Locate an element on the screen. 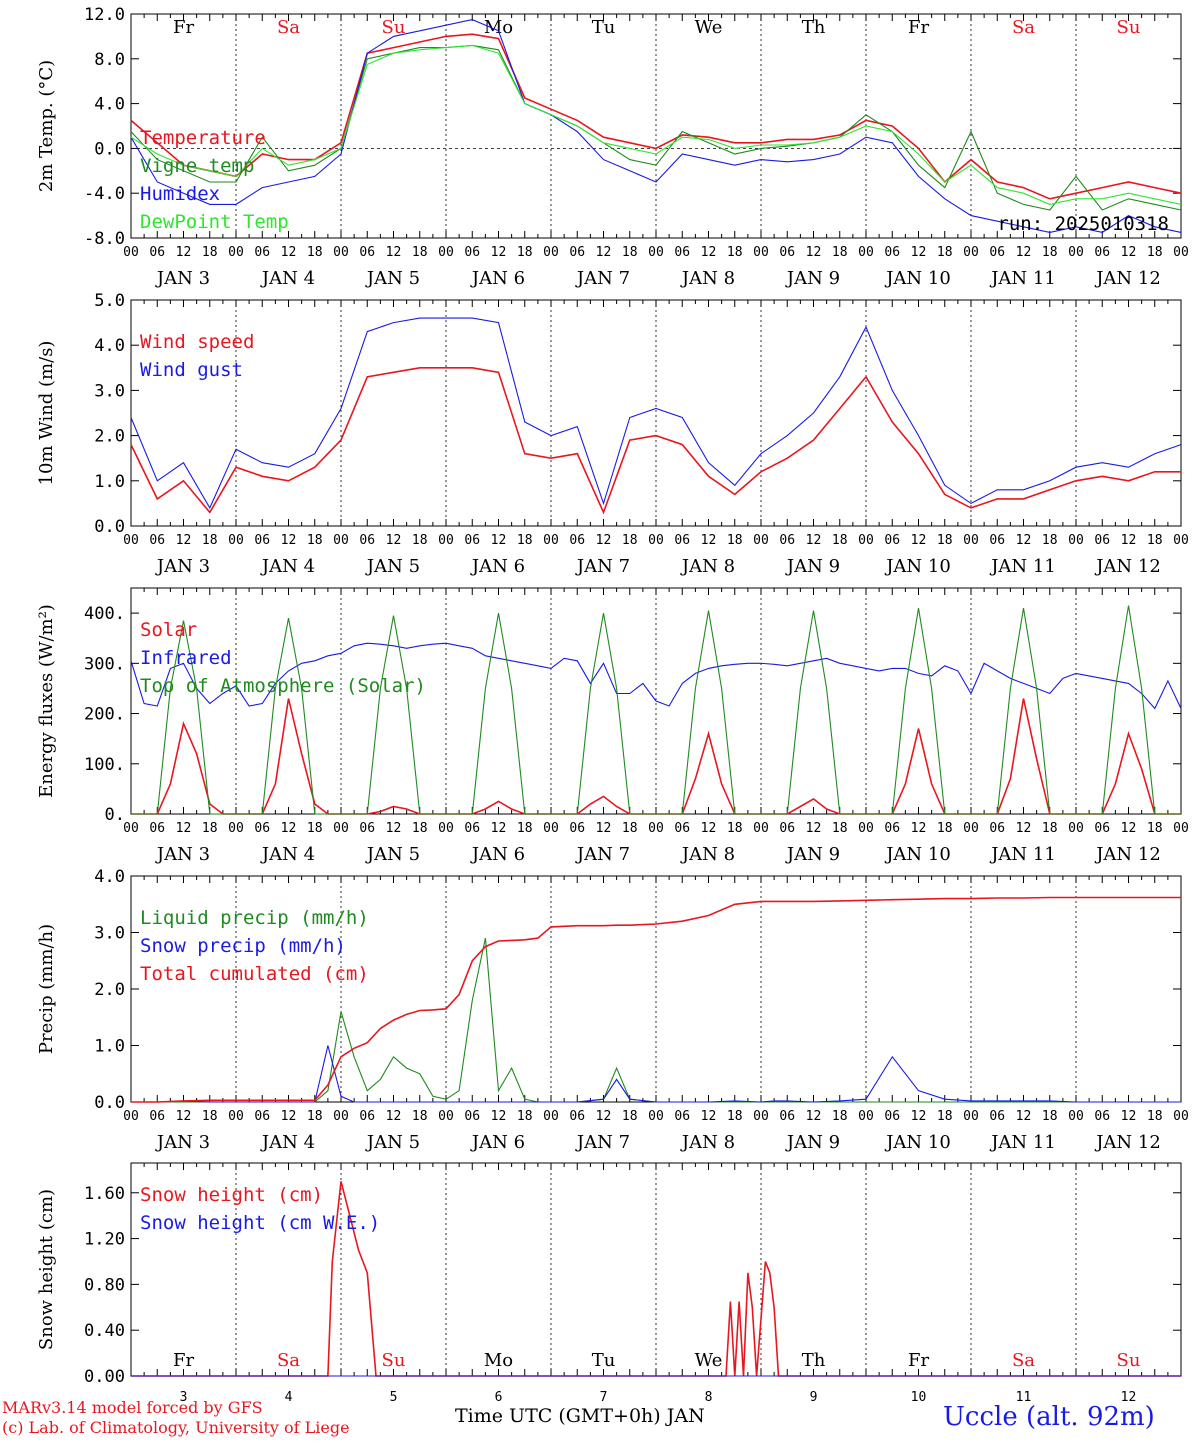  x-day-number: 6 is located at coordinates (499, 1397).